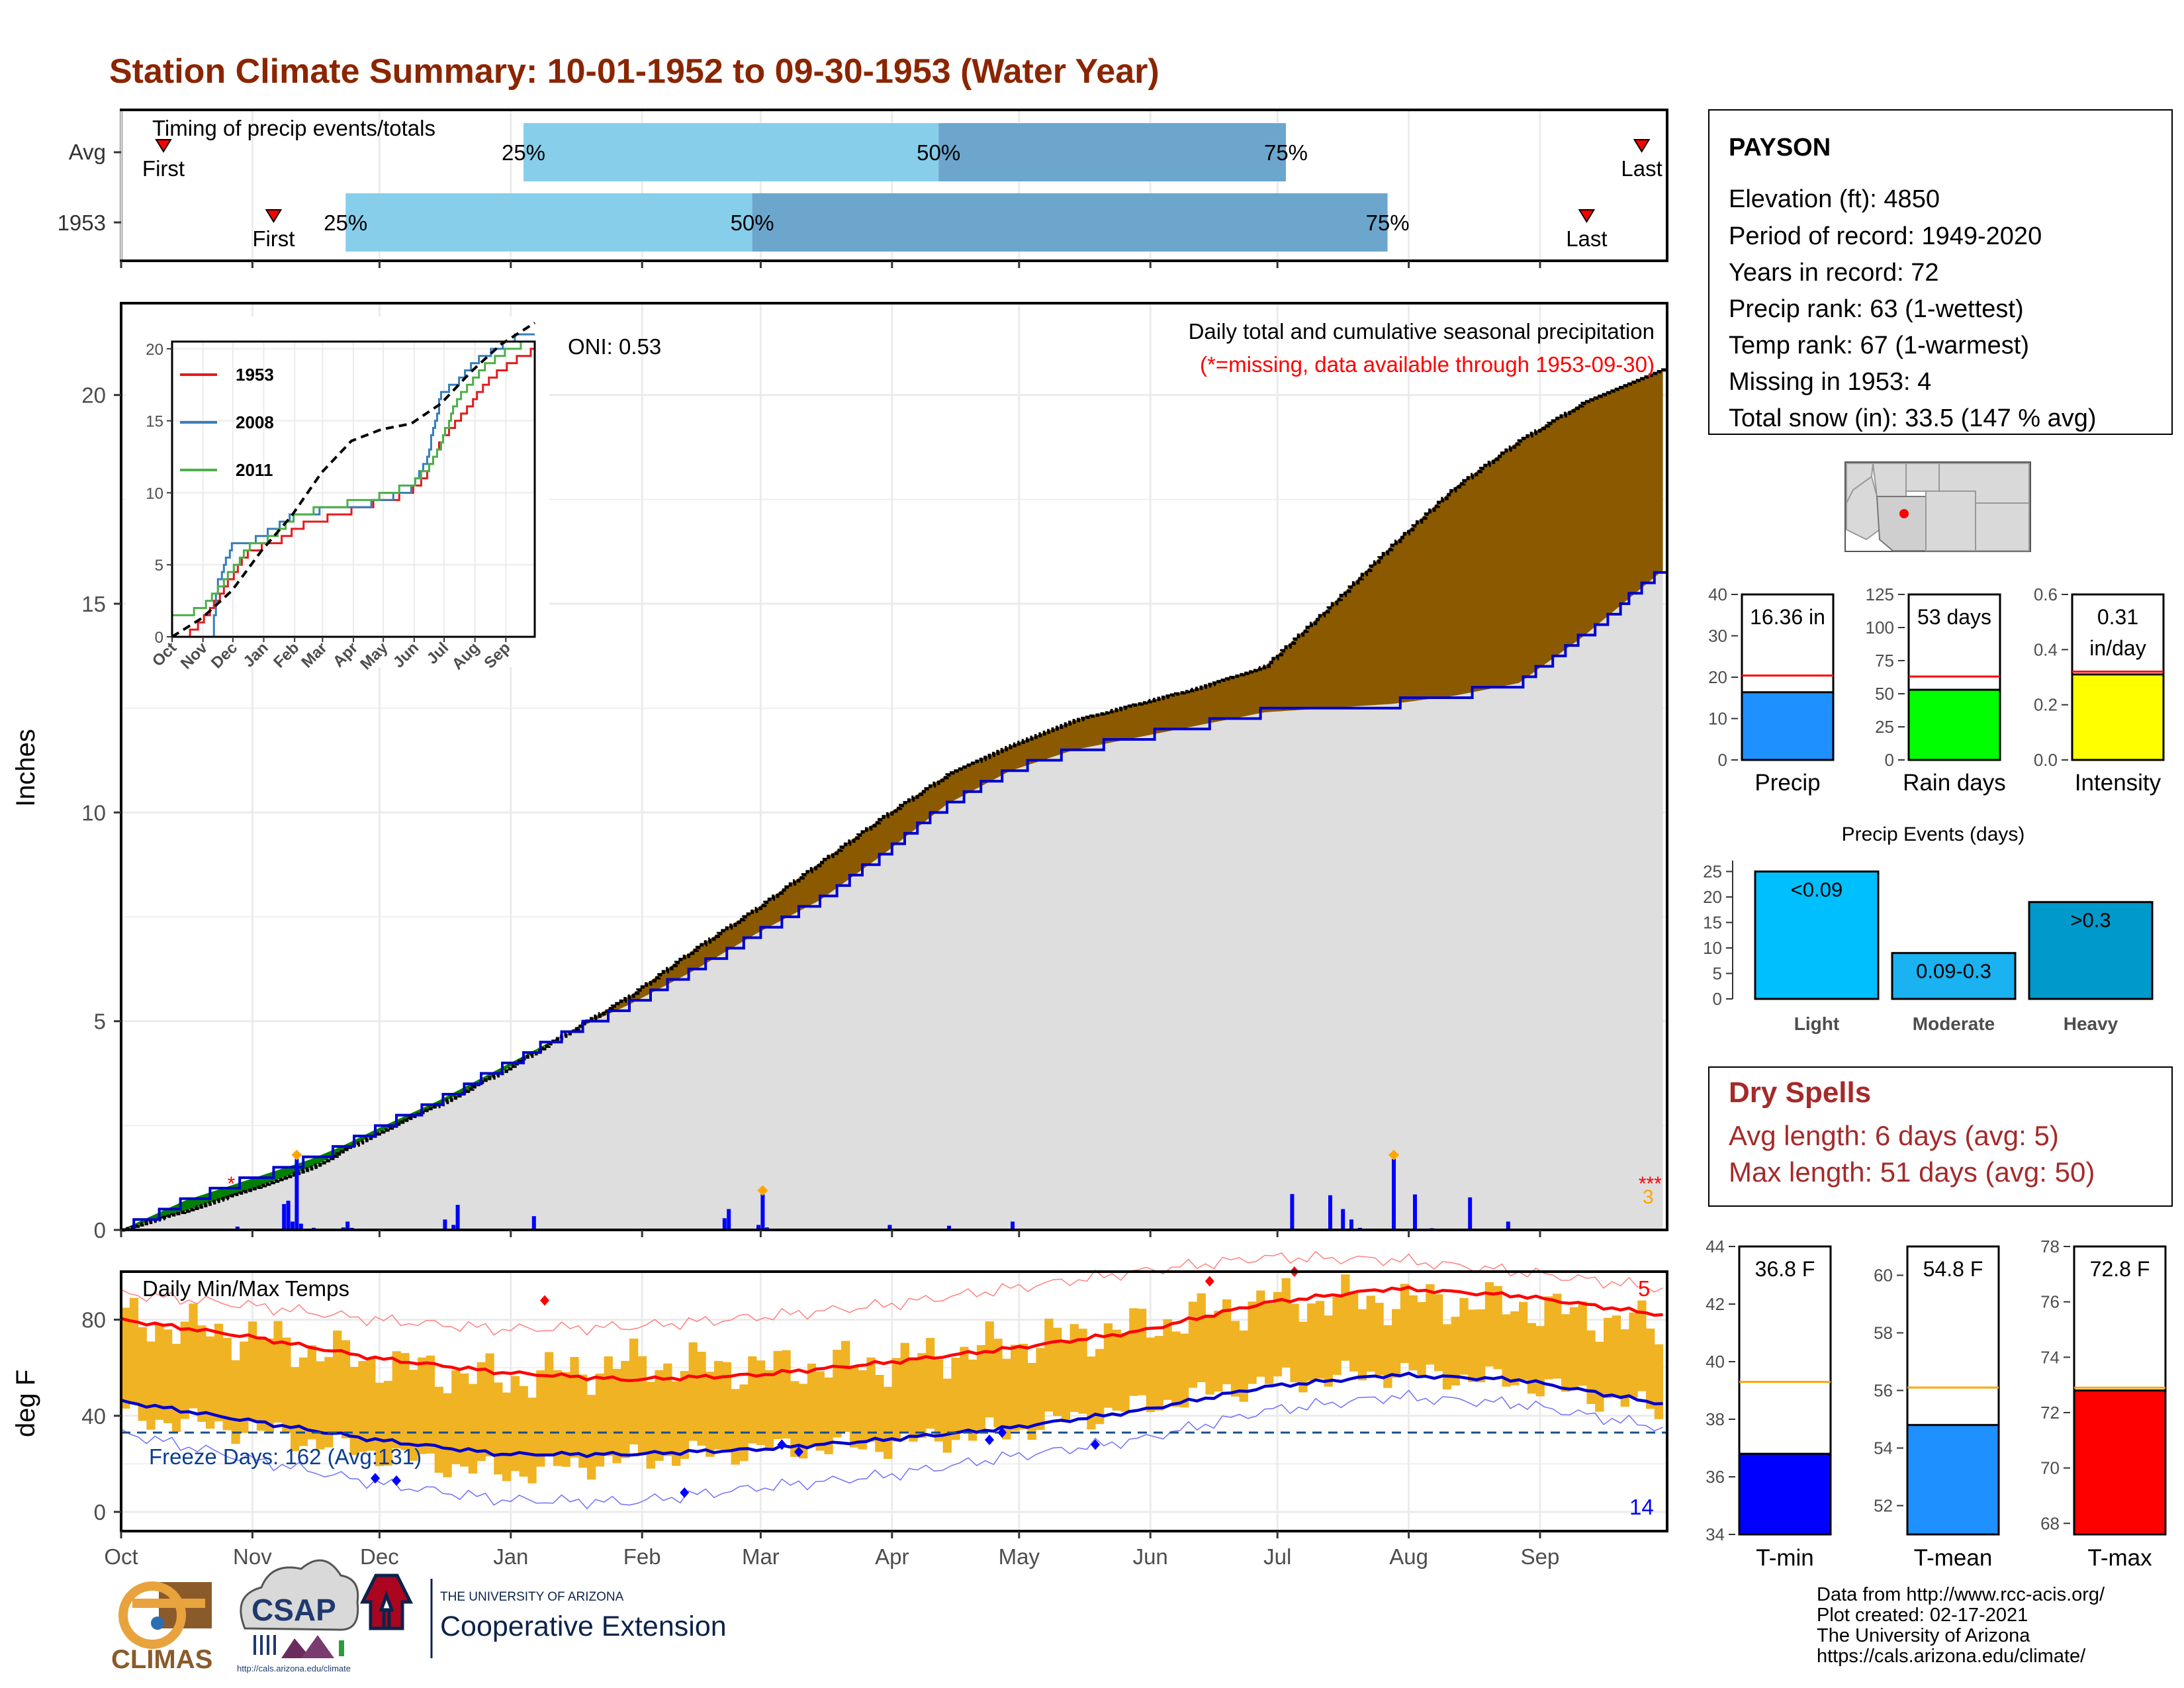 The image size is (2184, 1688). Describe the element at coordinates (1408, 1556) in the screenshot. I see `month-label: Aug` at that location.